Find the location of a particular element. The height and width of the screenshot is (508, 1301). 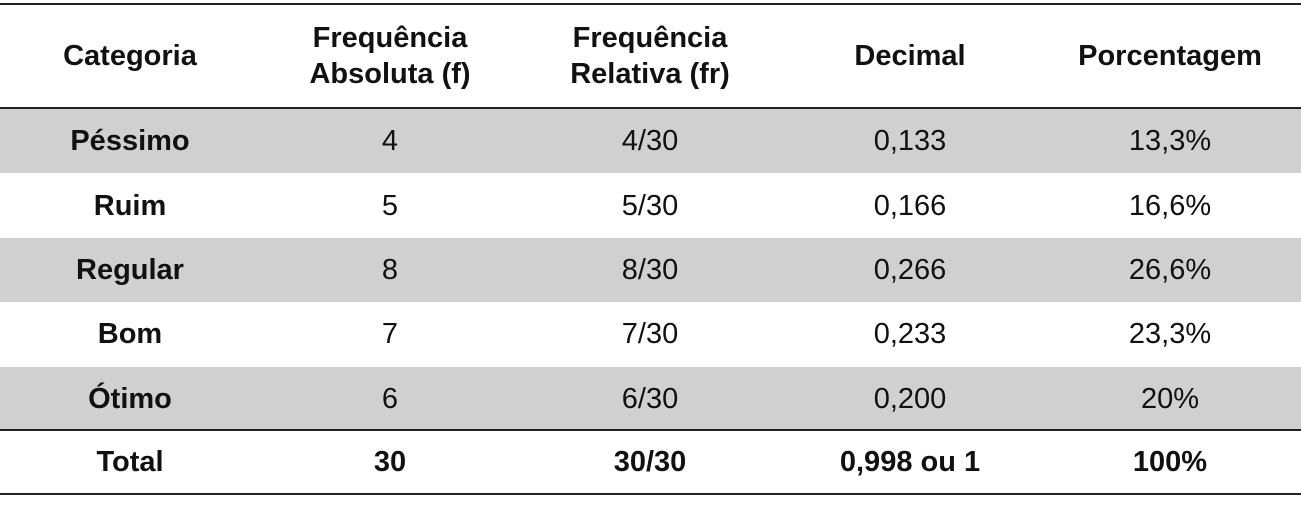

cell: 23,3% is located at coordinates (1170, 334).